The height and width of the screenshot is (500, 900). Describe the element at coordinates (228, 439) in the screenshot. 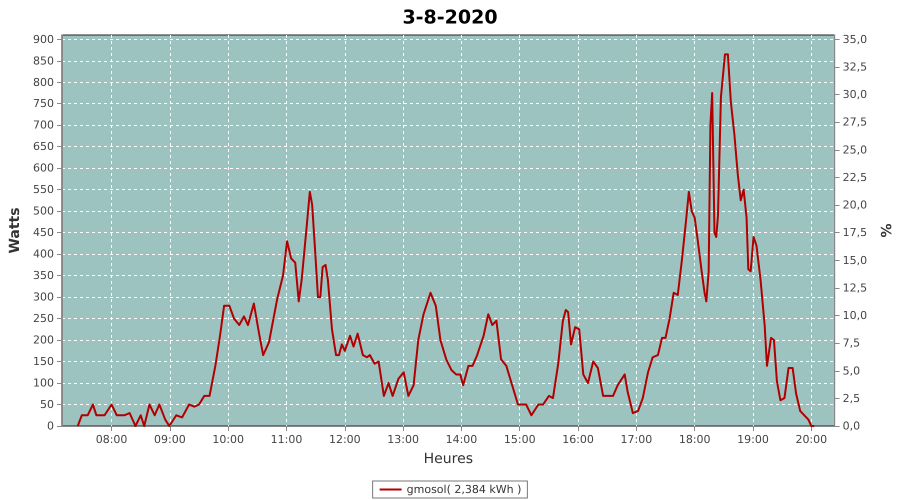

I see `x-tick-label: 10:00` at that location.